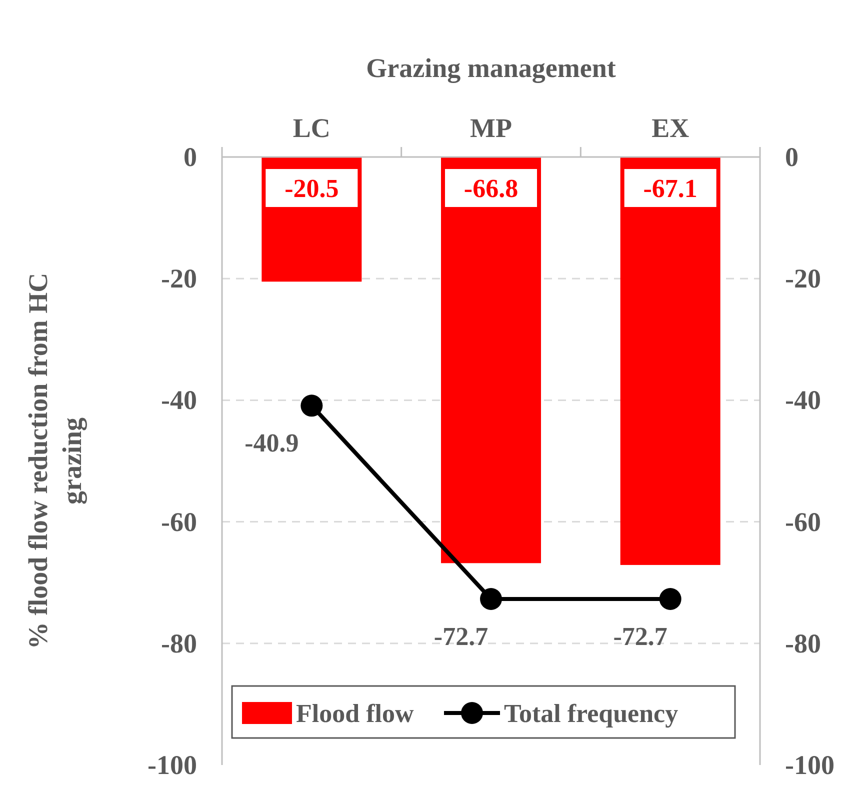  What do you see at coordinates (671, 128) in the screenshot?
I see `x-tick-label: EX` at bounding box center [671, 128].